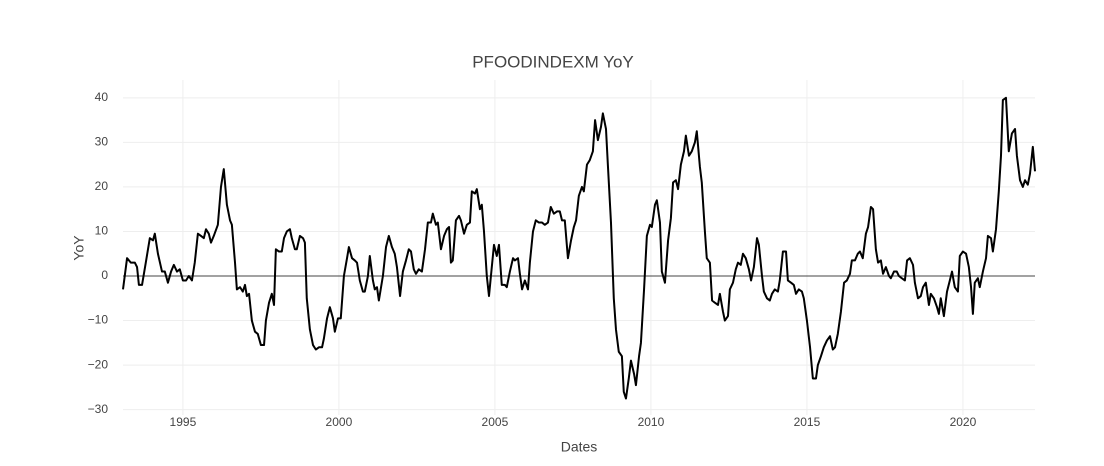  Describe the element at coordinates (339, 422) in the screenshot. I see `x-tick-label: 2000` at that location.